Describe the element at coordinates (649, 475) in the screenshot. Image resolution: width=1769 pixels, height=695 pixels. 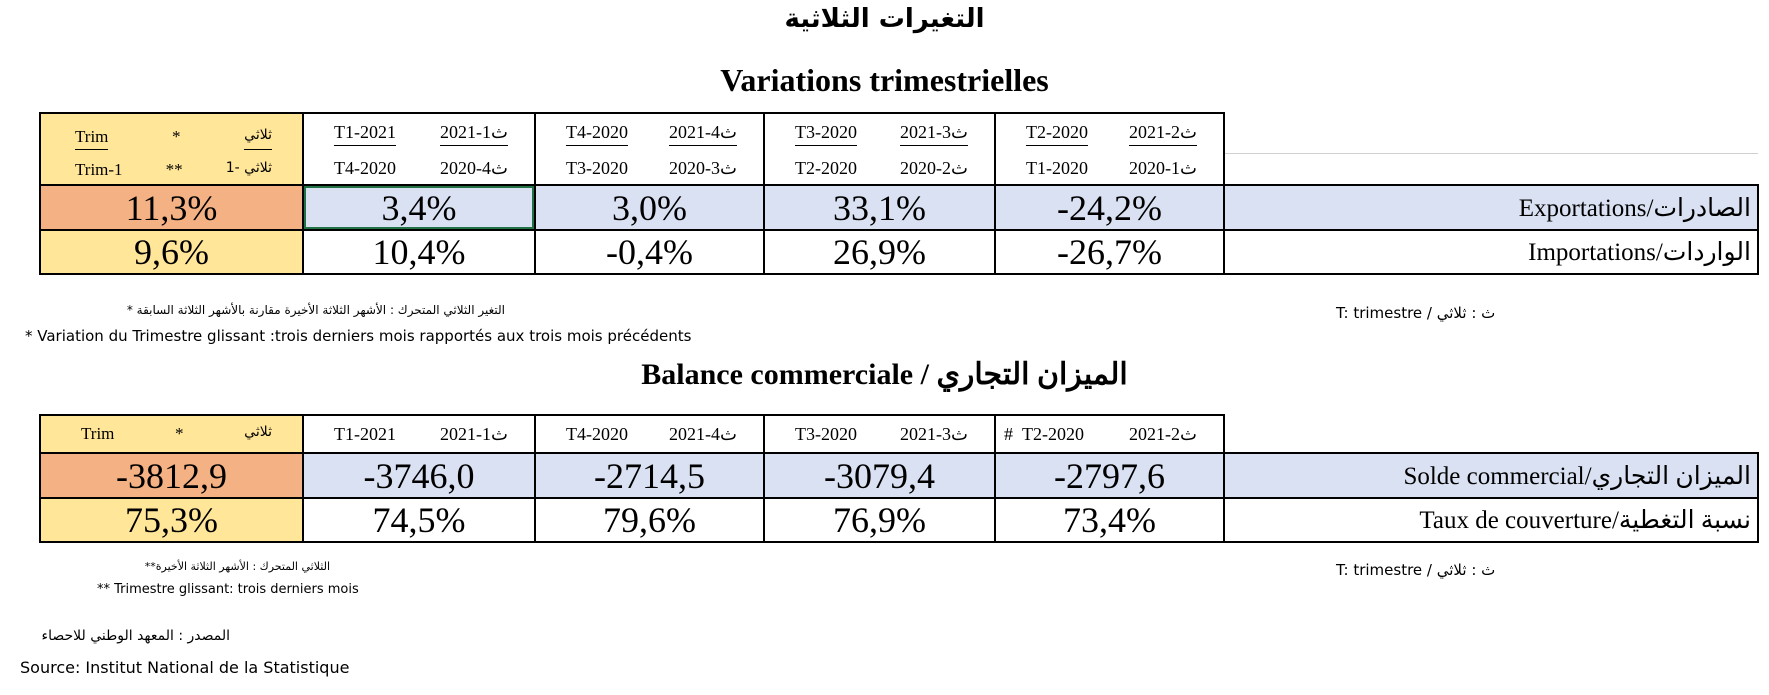
I see `value-cell: -2714,5` at that location.